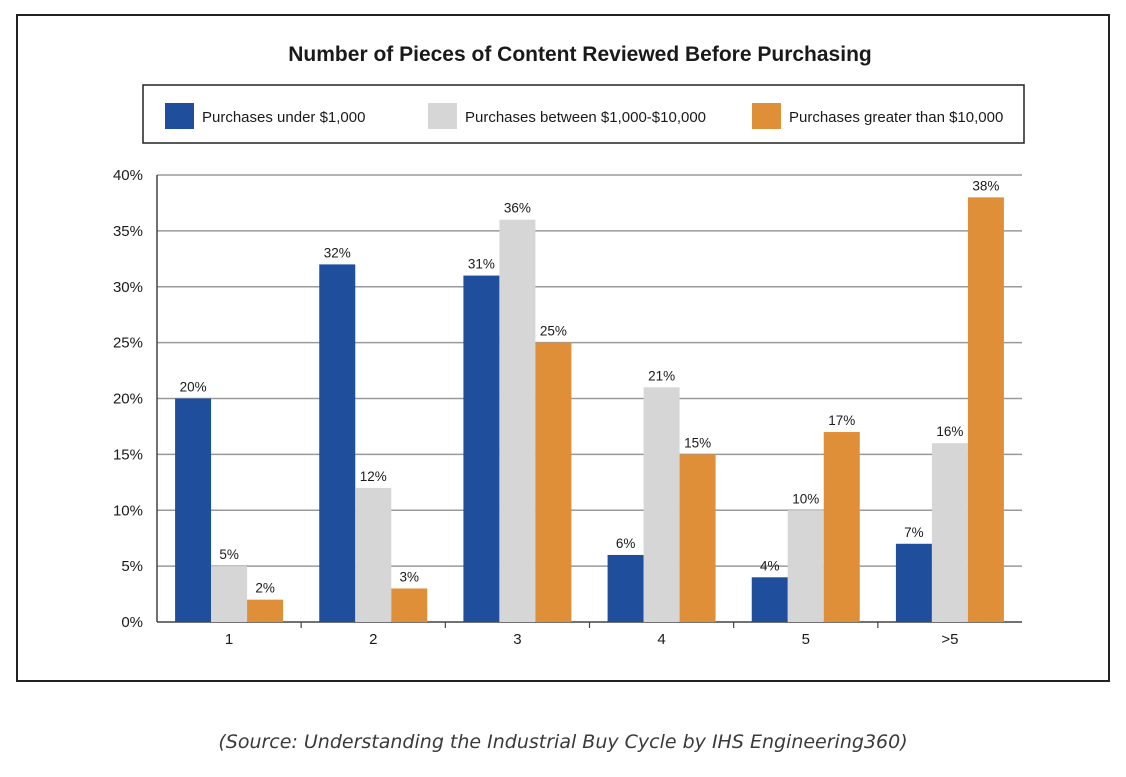 The width and height of the screenshot is (1126, 777). I want to click on data-label: 12%, so click(373, 476).